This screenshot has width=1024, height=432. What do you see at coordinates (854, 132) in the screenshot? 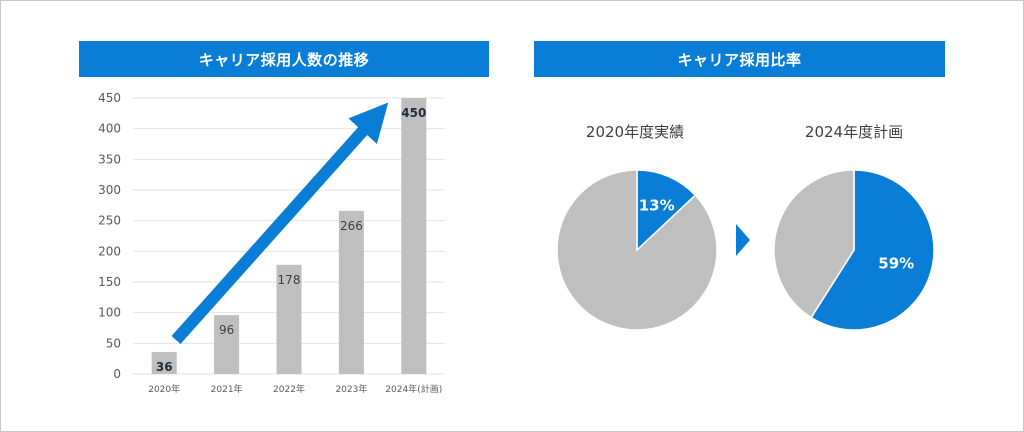
I see `pie-2024-title: 2024年度計画` at bounding box center [854, 132].